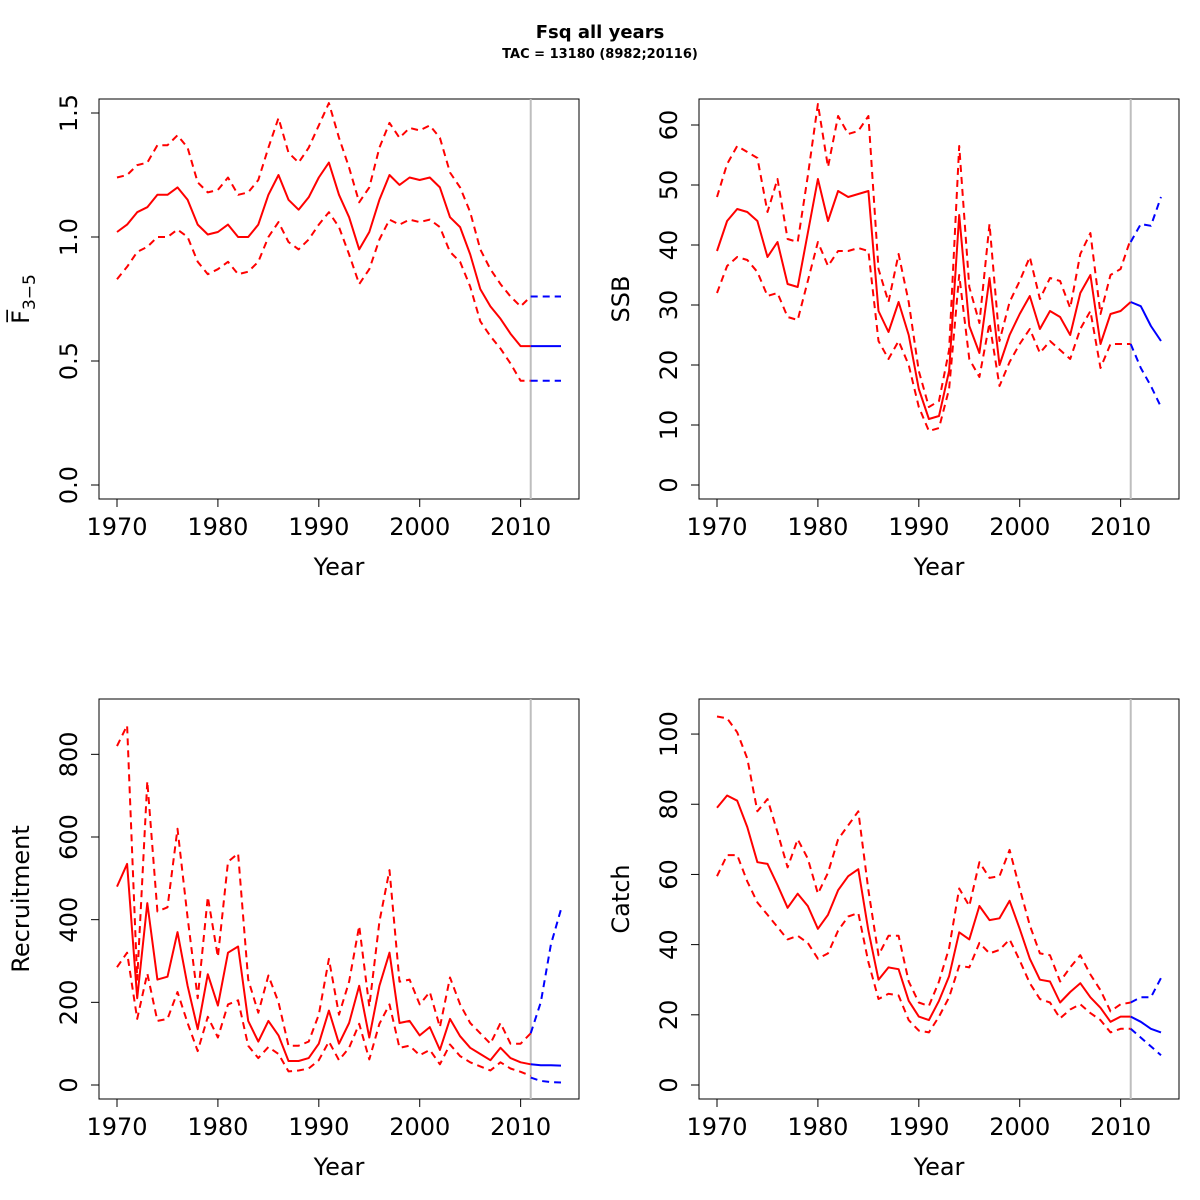 The width and height of the screenshot is (1200, 1200). What do you see at coordinates (621, 299) in the screenshot?
I see `y-axis-title: SSB` at bounding box center [621, 299].